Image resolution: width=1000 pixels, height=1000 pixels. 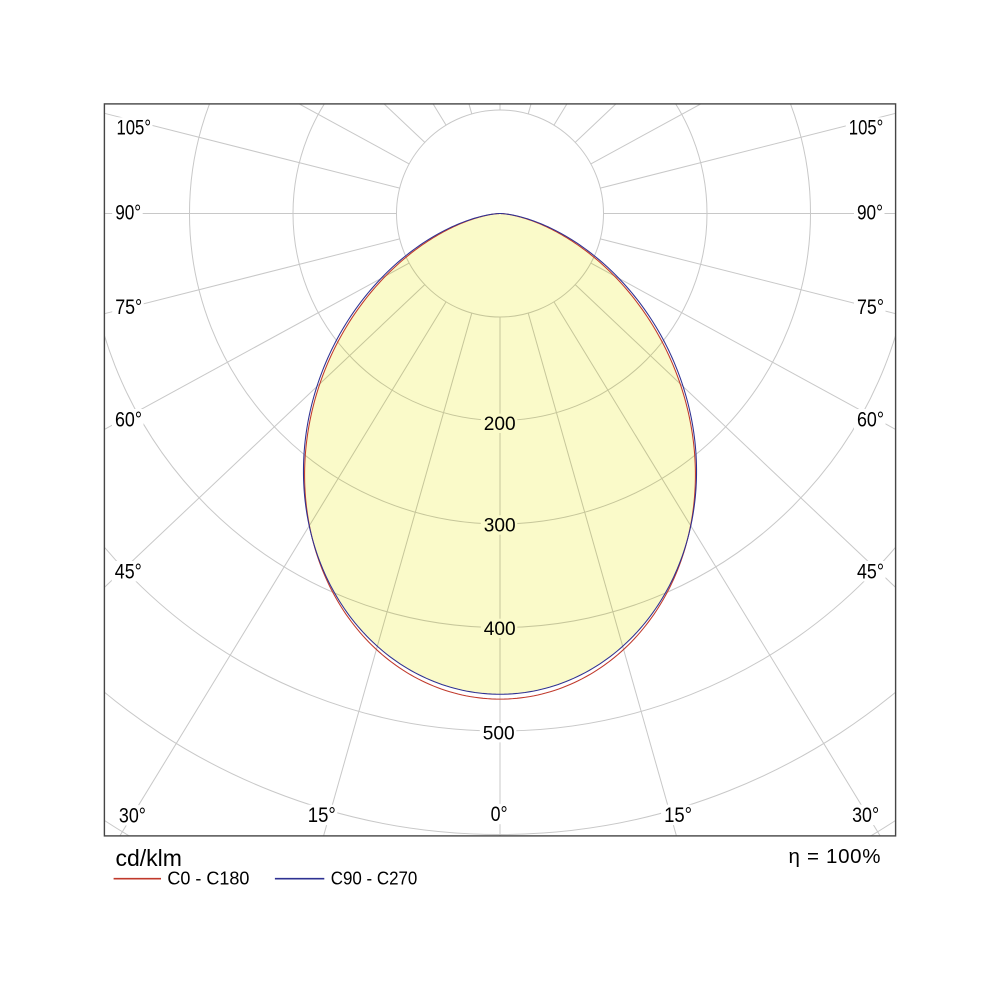 What do you see at coordinates (149, 858) in the screenshot?
I see `svg-text: cd/klm` at bounding box center [149, 858].